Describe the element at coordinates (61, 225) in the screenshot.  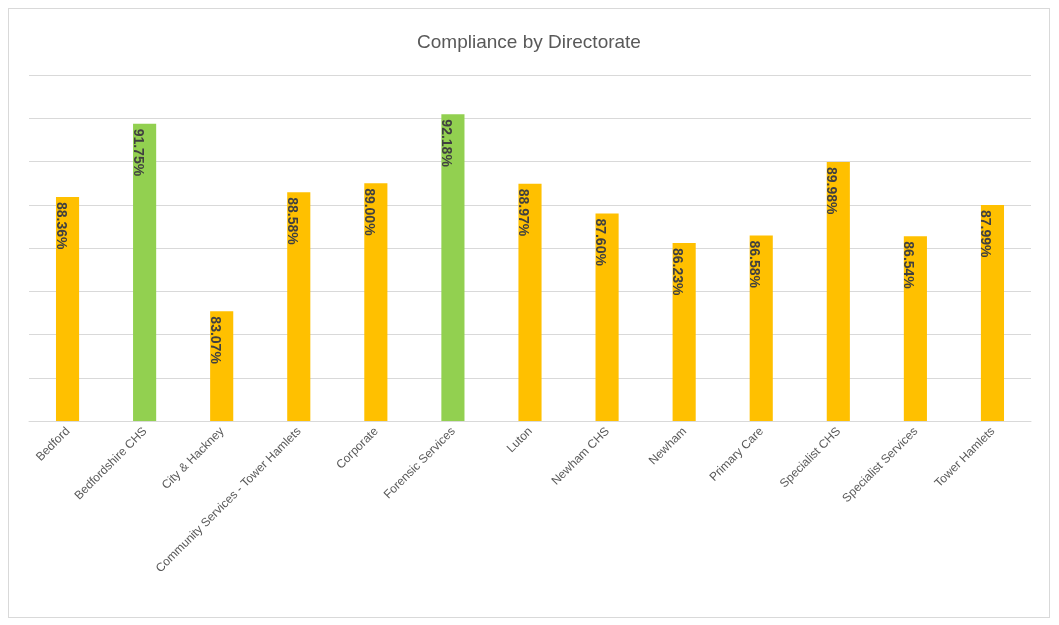
I see `data-label: 88.36%` at that location.